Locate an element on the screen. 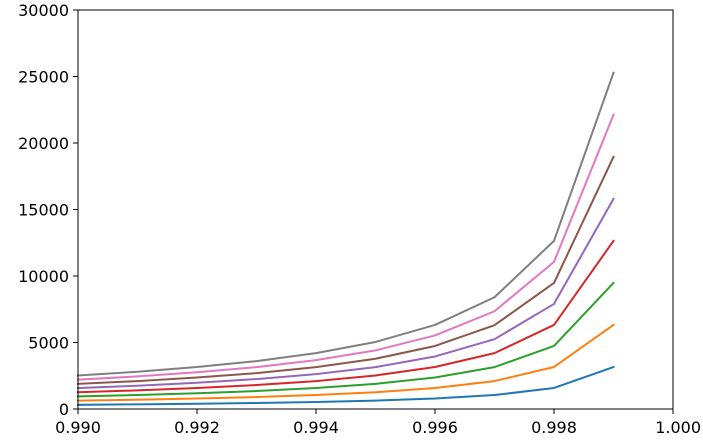 The width and height of the screenshot is (703, 444). x-axis: 0.990 0.992 0.994 0.996 0.998 1.000 is located at coordinates (378, 423).